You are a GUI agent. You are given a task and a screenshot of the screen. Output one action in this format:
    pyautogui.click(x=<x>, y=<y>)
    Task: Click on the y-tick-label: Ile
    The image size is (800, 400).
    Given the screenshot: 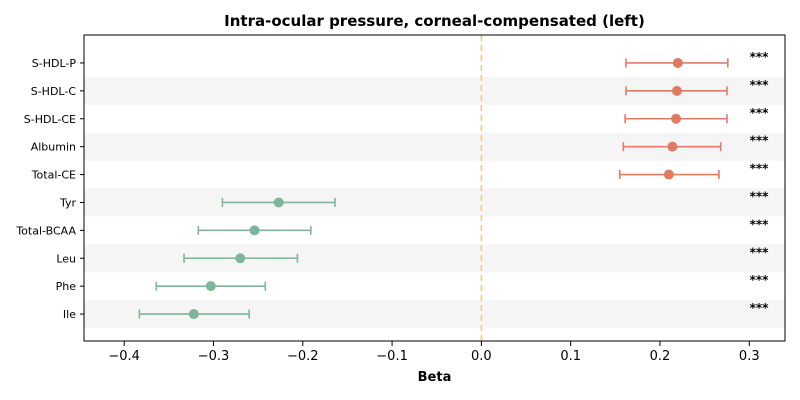 What is the action you would take?
    pyautogui.click(x=69, y=314)
    